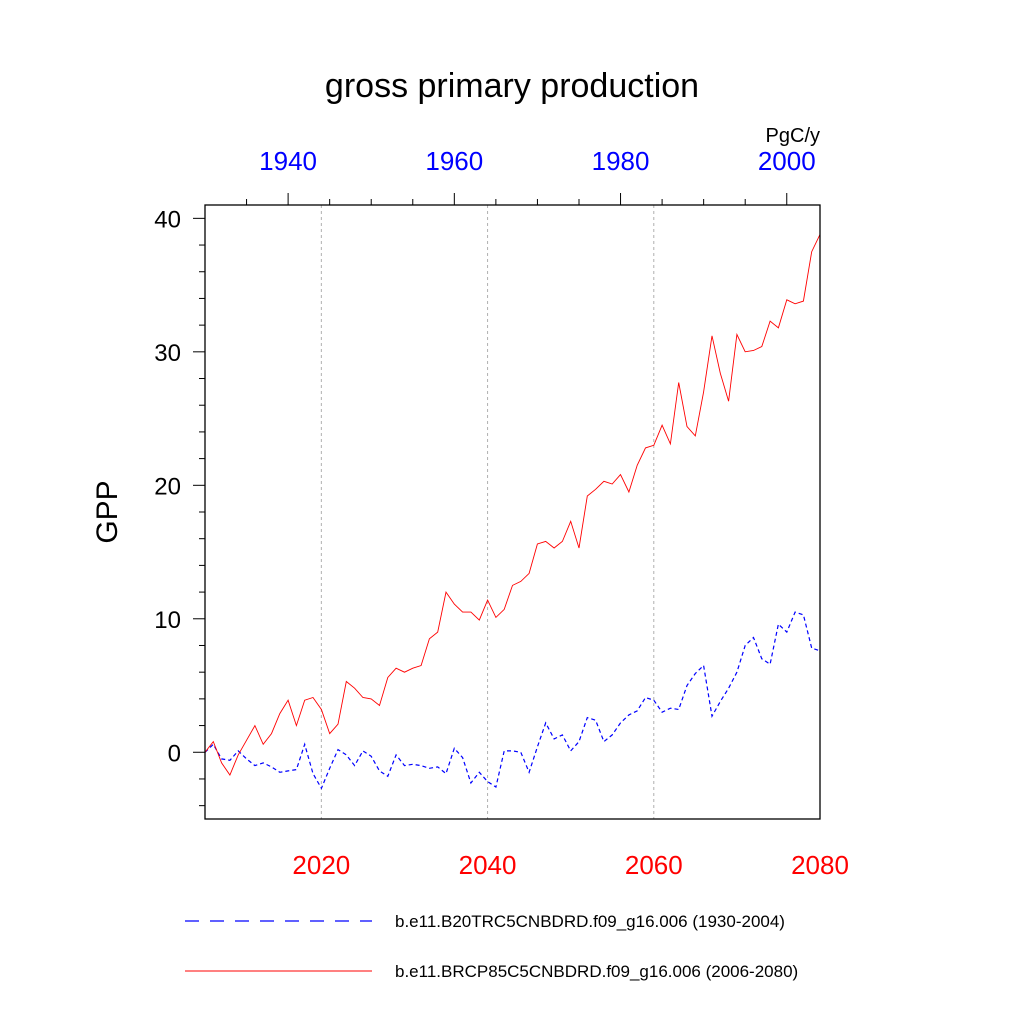 The height and width of the screenshot is (1024, 1024). I want to click on x-bottom-tick-label: 2060, so click(654, 865).